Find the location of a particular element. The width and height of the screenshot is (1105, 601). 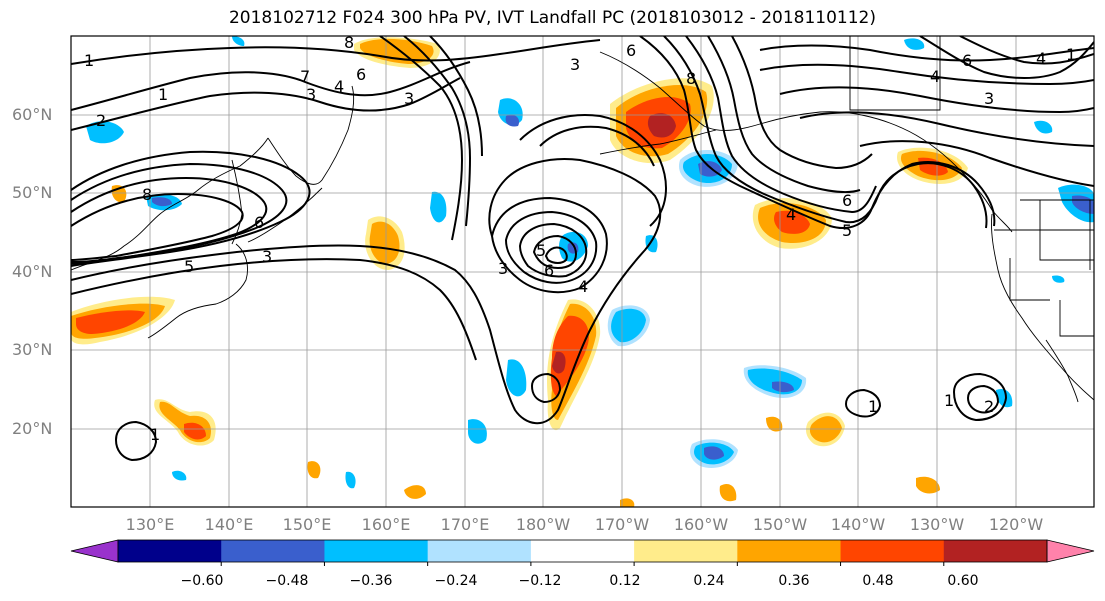

longitude-label: 130°E is located at coordinates (150, 524).